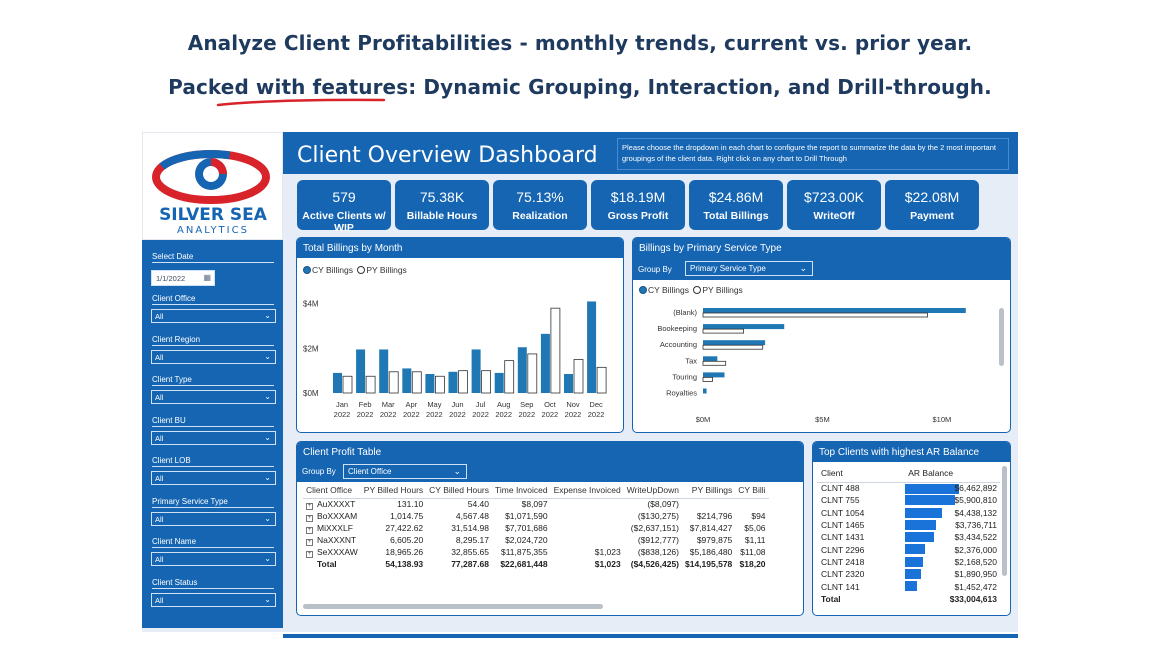  What do you see at coordinates (684, 376) in the screenshot?
I see `y-tick-label: Touring` at bounding box center [684, 376].